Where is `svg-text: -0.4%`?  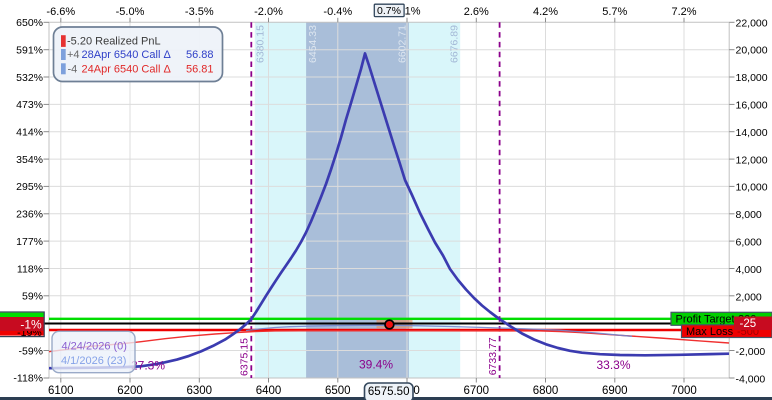 svg-text: -0.4% is located at coordinates (337, 12).